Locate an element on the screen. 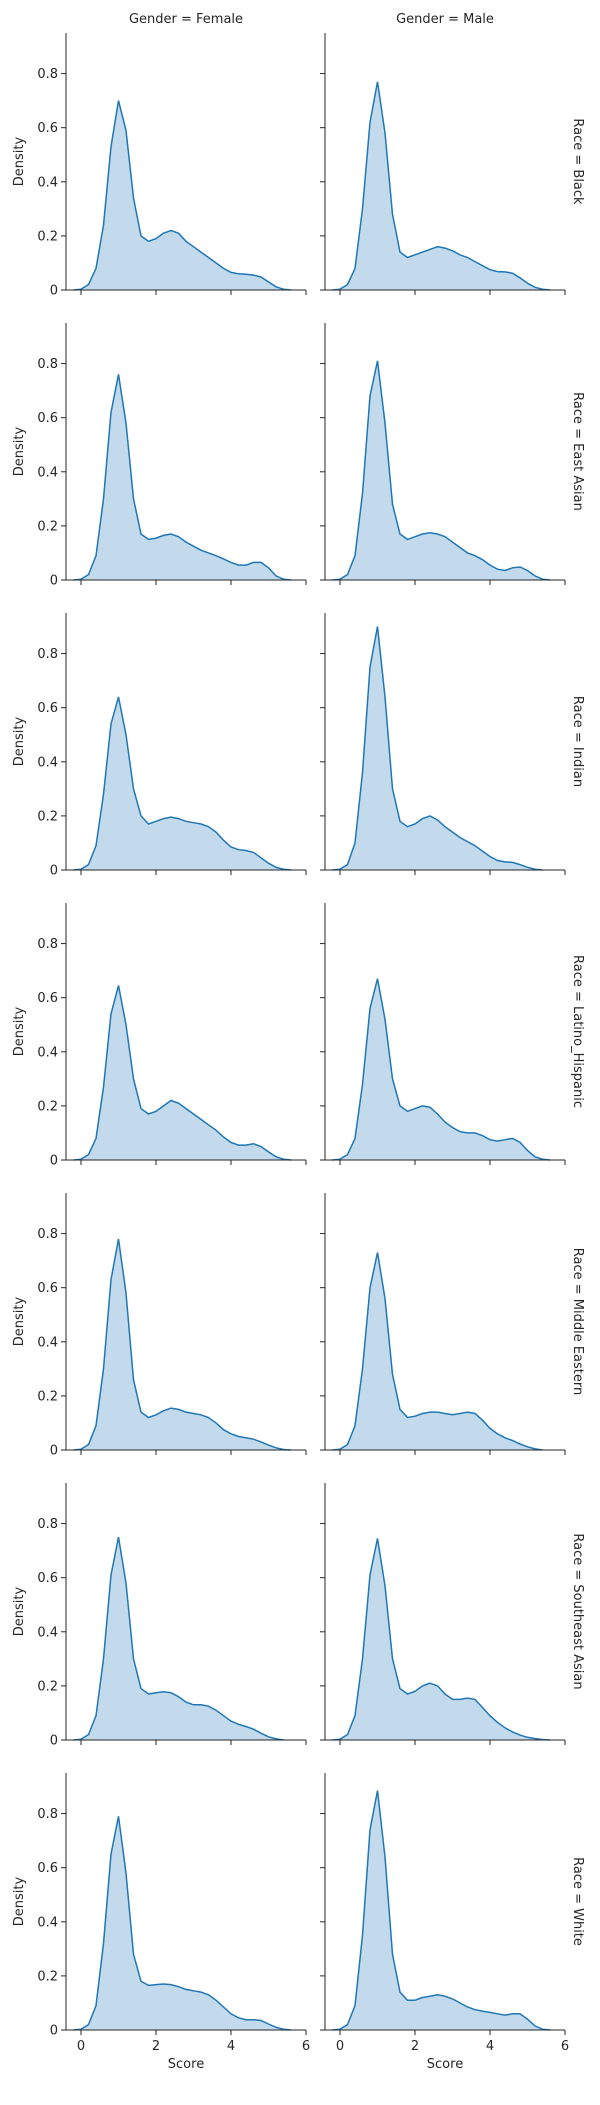 The image size is (600, 2105). density-area-r6c1 is located at coordinates (441, 1910).